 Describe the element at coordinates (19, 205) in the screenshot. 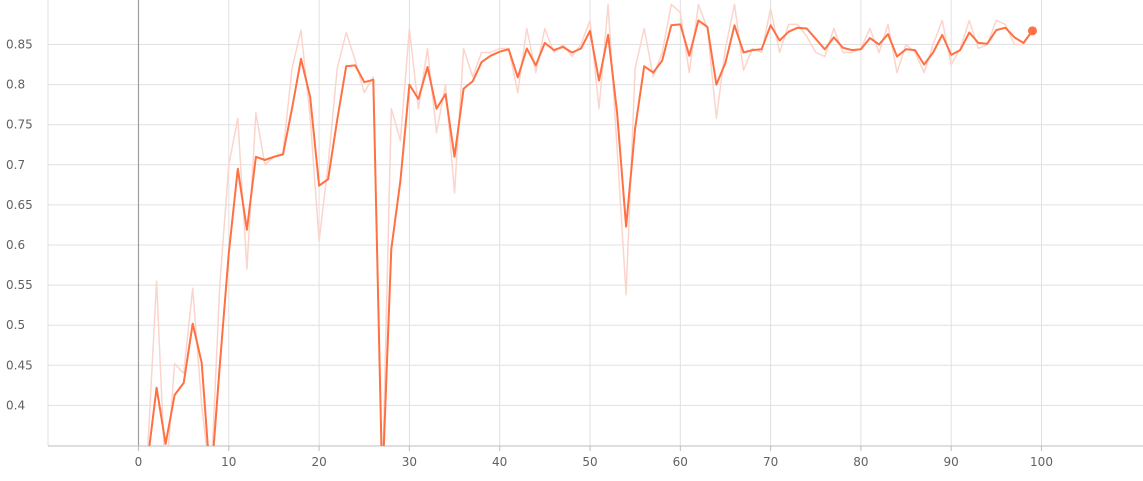

I see `y-tick-label: 0.65` at that location.